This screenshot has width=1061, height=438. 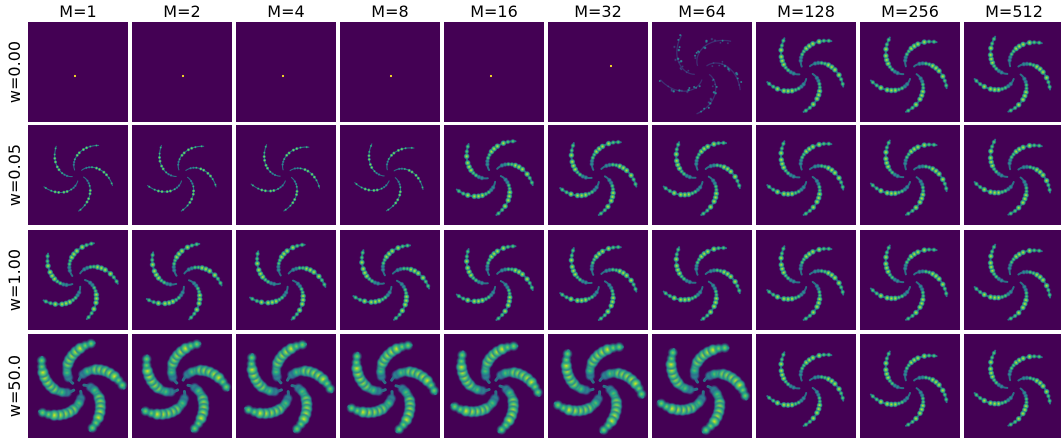 I want to click on density-point, so click(x=283, y=76).